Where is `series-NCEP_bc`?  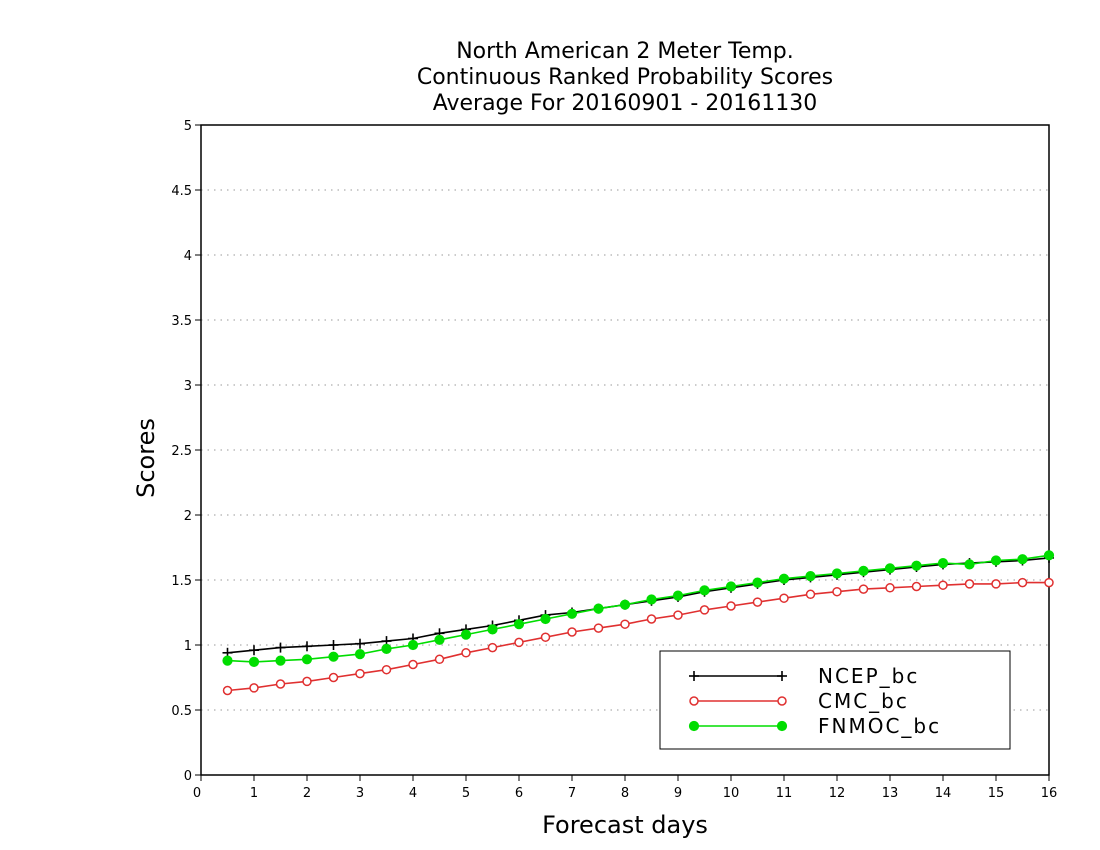 series-NCEP_bc is located at coordinates (638, 605).